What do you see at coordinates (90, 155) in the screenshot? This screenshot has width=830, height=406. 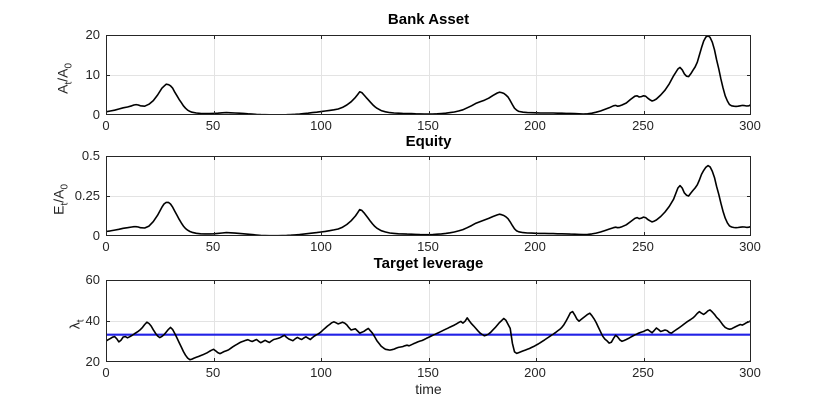 I see `panel2-ytick-05: 0.5` at bounding box center [90, 155].